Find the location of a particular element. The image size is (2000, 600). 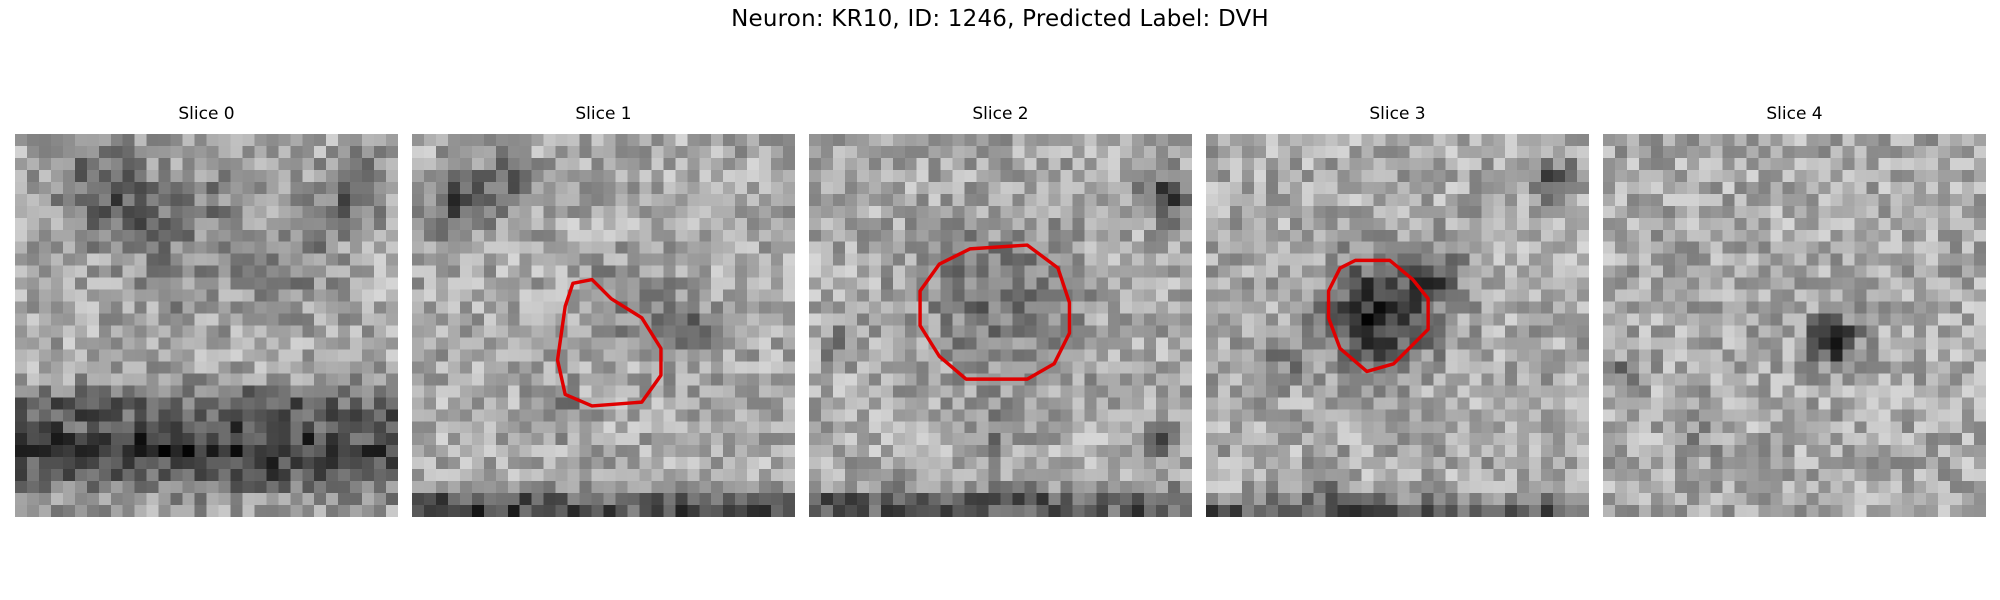

panel-title: Slice 3 is located at coordinates (1397, 114).